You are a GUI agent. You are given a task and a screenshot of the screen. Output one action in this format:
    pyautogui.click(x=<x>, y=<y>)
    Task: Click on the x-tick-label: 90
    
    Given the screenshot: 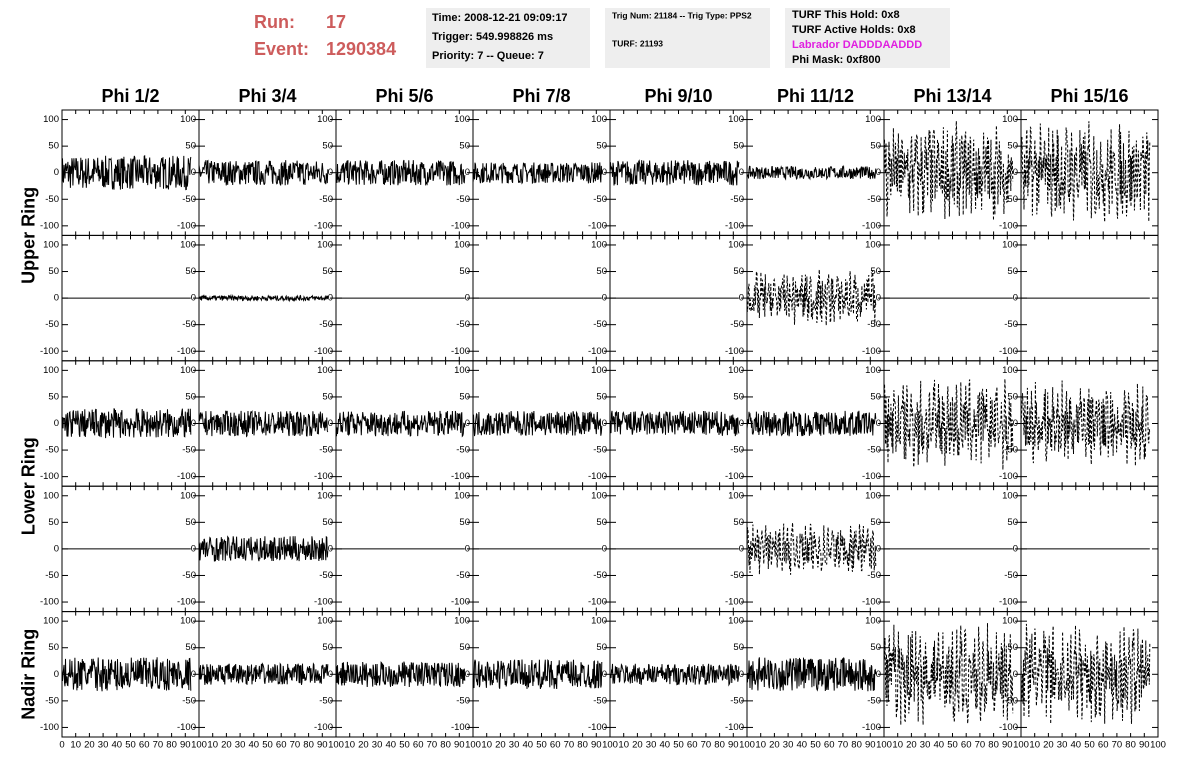 What is the action you would take?
    pyautogui.click(x=185, y=745)
    